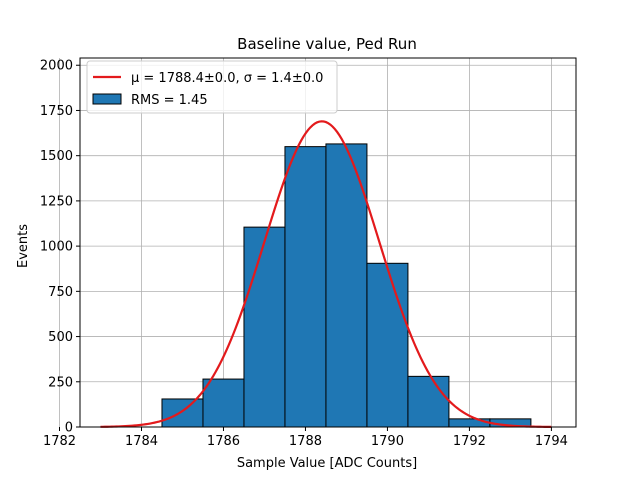 Image resolution: width=640 pixels, height=480 pixels. Describe the element at coordinates (60, 292) in the screenshot. I see `y-tick-label: 750` at that location.